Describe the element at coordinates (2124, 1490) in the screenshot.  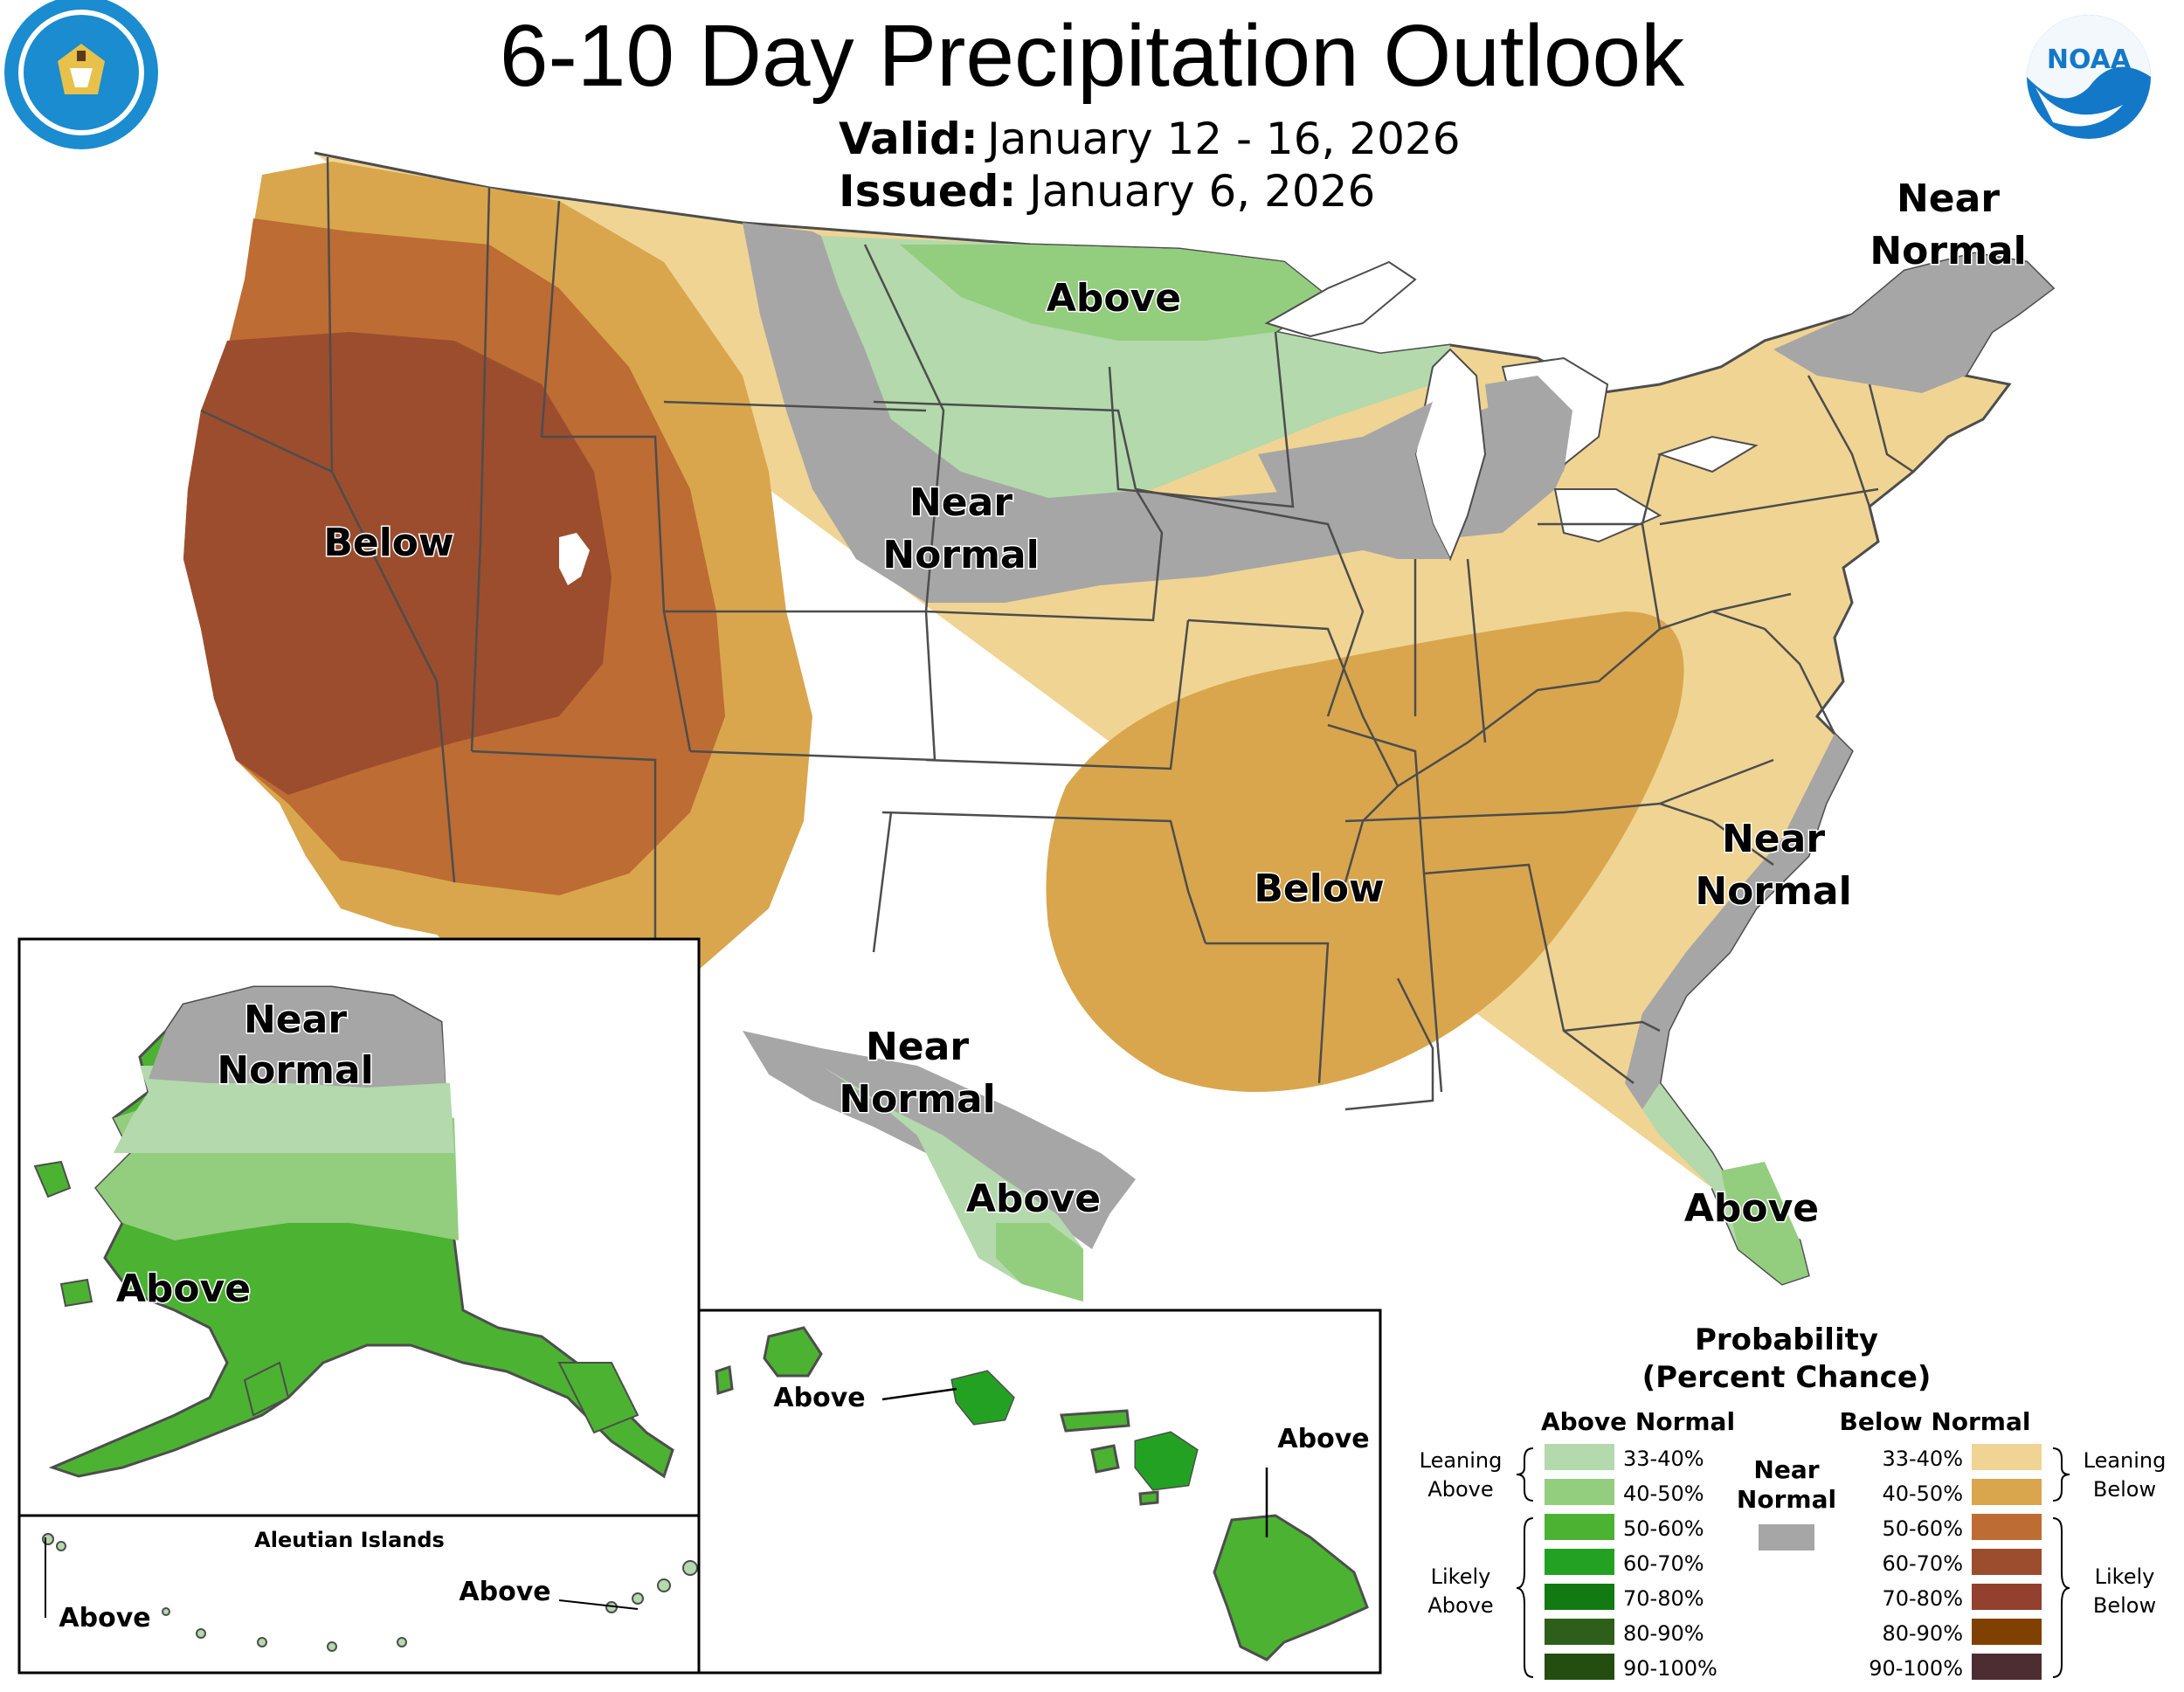
I see `legend-leaning-below-2: Below` at that location.